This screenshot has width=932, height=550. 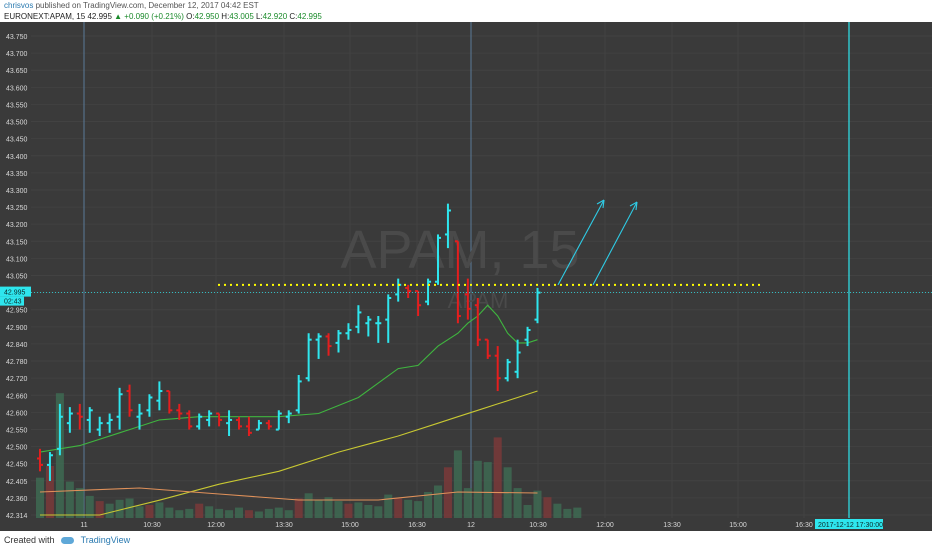 I want to click on close-value: 42.995, so click(x=309, y=16).